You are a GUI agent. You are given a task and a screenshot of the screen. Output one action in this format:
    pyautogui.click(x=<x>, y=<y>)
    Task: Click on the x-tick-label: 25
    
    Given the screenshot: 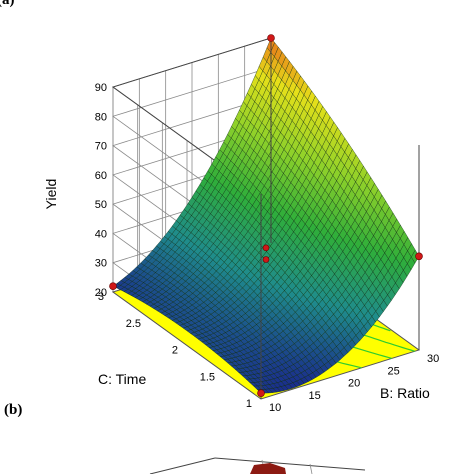 What is the action you would take?
    pyautogui.click(x=394, y=371)
    